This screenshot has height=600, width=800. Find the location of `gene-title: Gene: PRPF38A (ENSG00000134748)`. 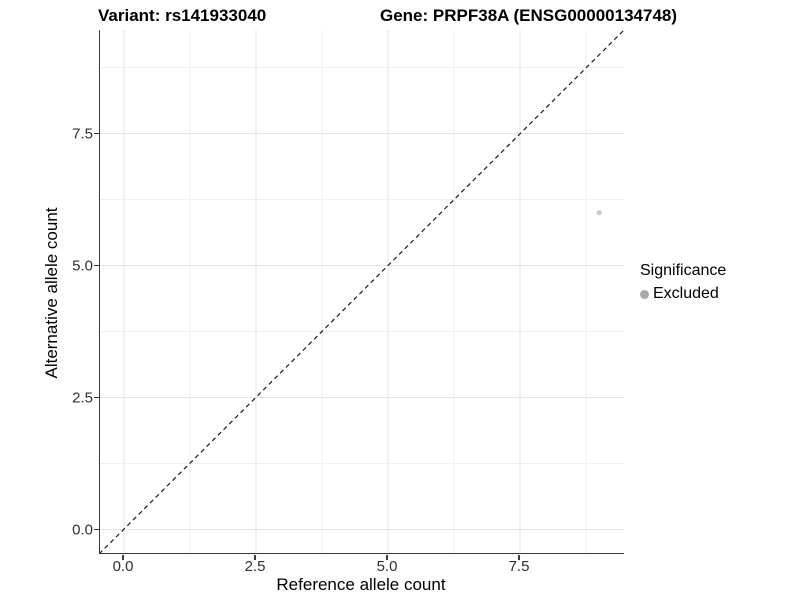

gene-title: Gene: PRPF38A (ENSG00000134748) is located at coordinates (529, 15).